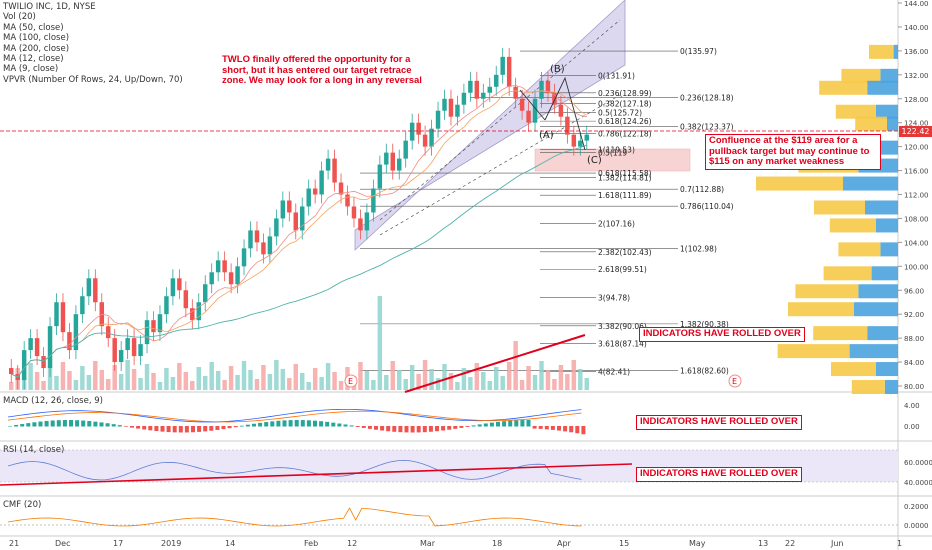  Describe the element at coordinates (616, 149) in the screenshot. I see `fib-label: 1(119.53)` at that location.